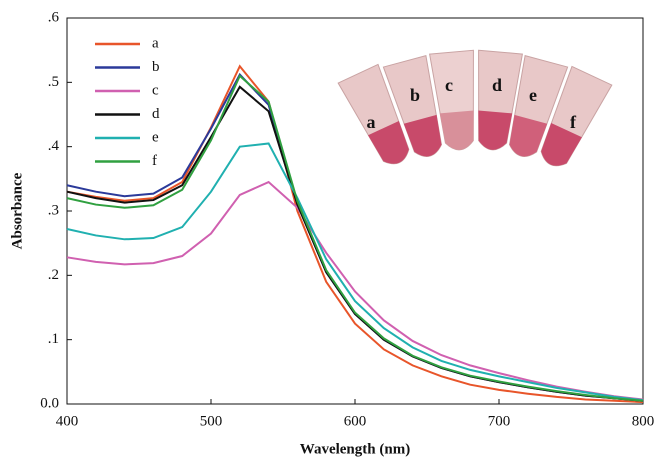 This screenshot has height=463, width=658. What do you see at coordinates (53, 82) in the screenshot?
I see `y-tick-label: .5` at bounding box center [53, 82].